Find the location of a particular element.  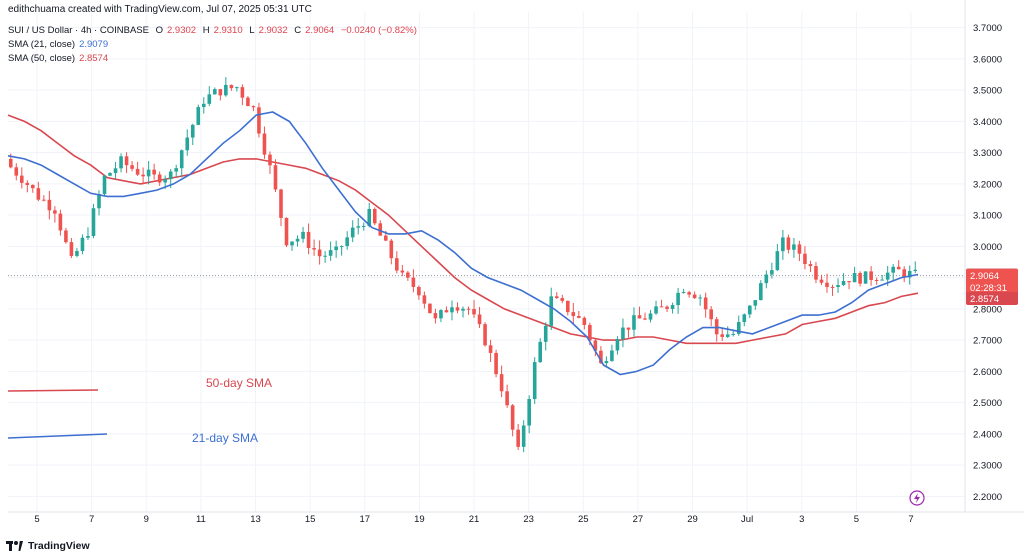

sma21-legend: SMA (21, close) 2.9079 is located at coordinates (58, 44).